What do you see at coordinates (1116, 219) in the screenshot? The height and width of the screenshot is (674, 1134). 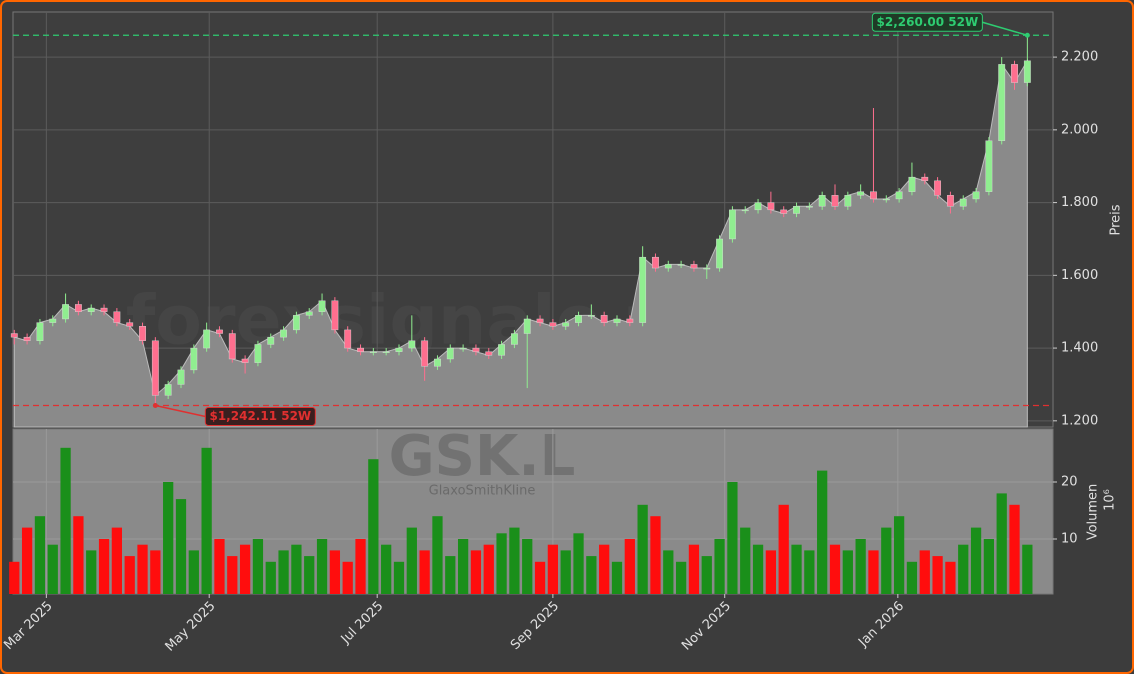 I see `y-axis-label: Preis` at bounding box center [1116, 219].